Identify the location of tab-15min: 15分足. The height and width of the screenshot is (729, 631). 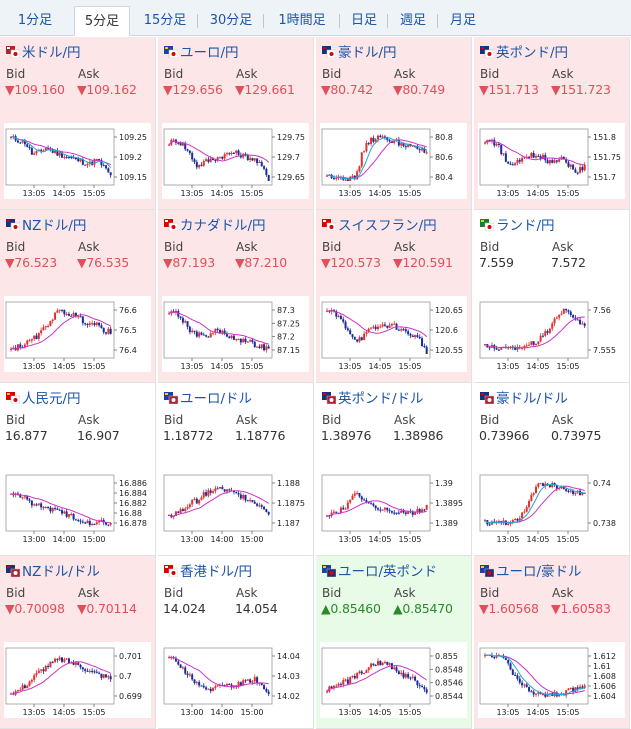
(165, 20).